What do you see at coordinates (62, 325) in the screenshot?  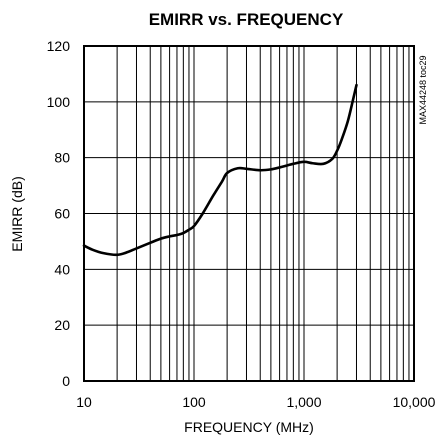 I see `y-tick-label: 20` at bounding box center [62, 325].